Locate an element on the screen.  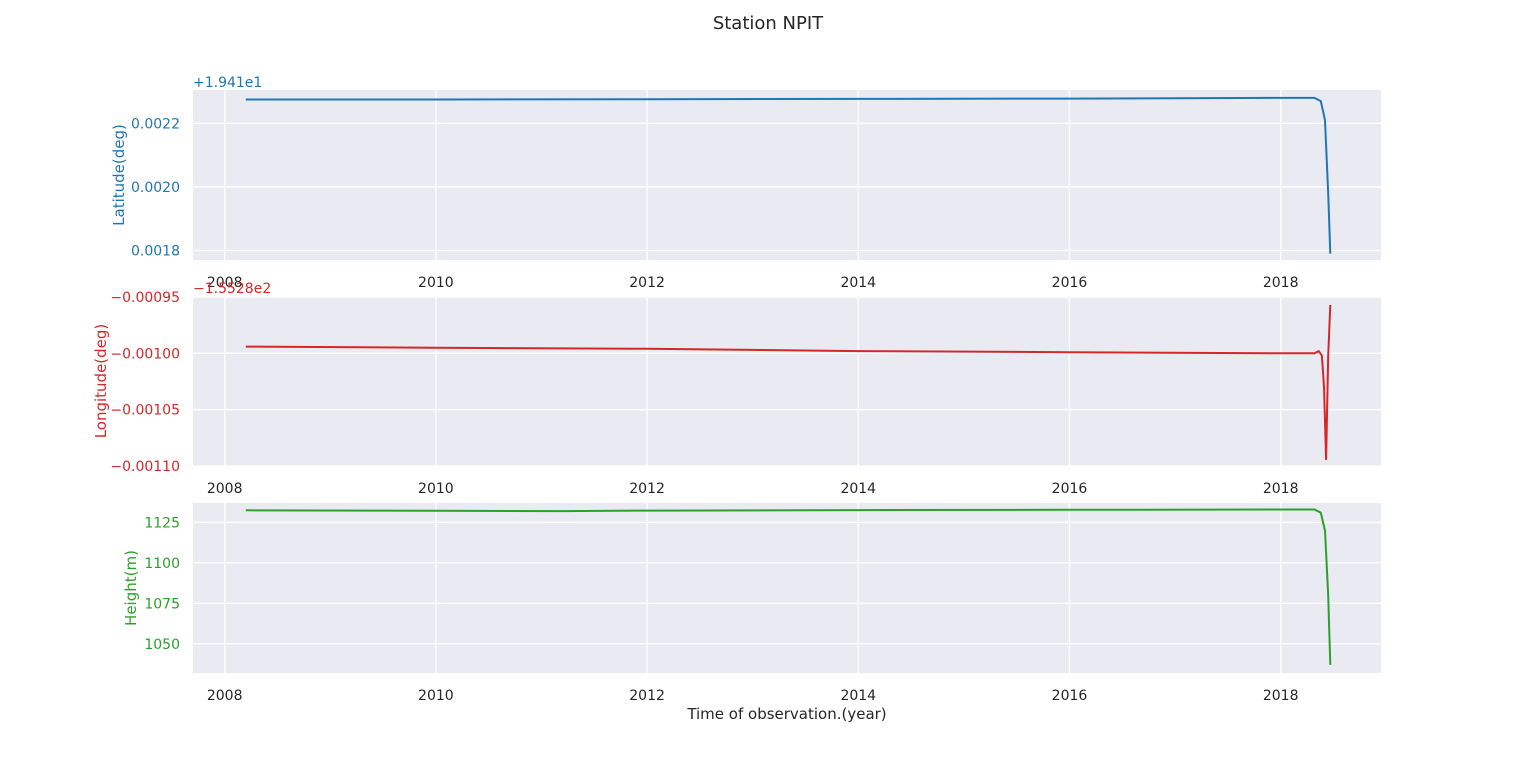
longitude-y-tick-label: −0.00110 is located at coordinates (145, 467).